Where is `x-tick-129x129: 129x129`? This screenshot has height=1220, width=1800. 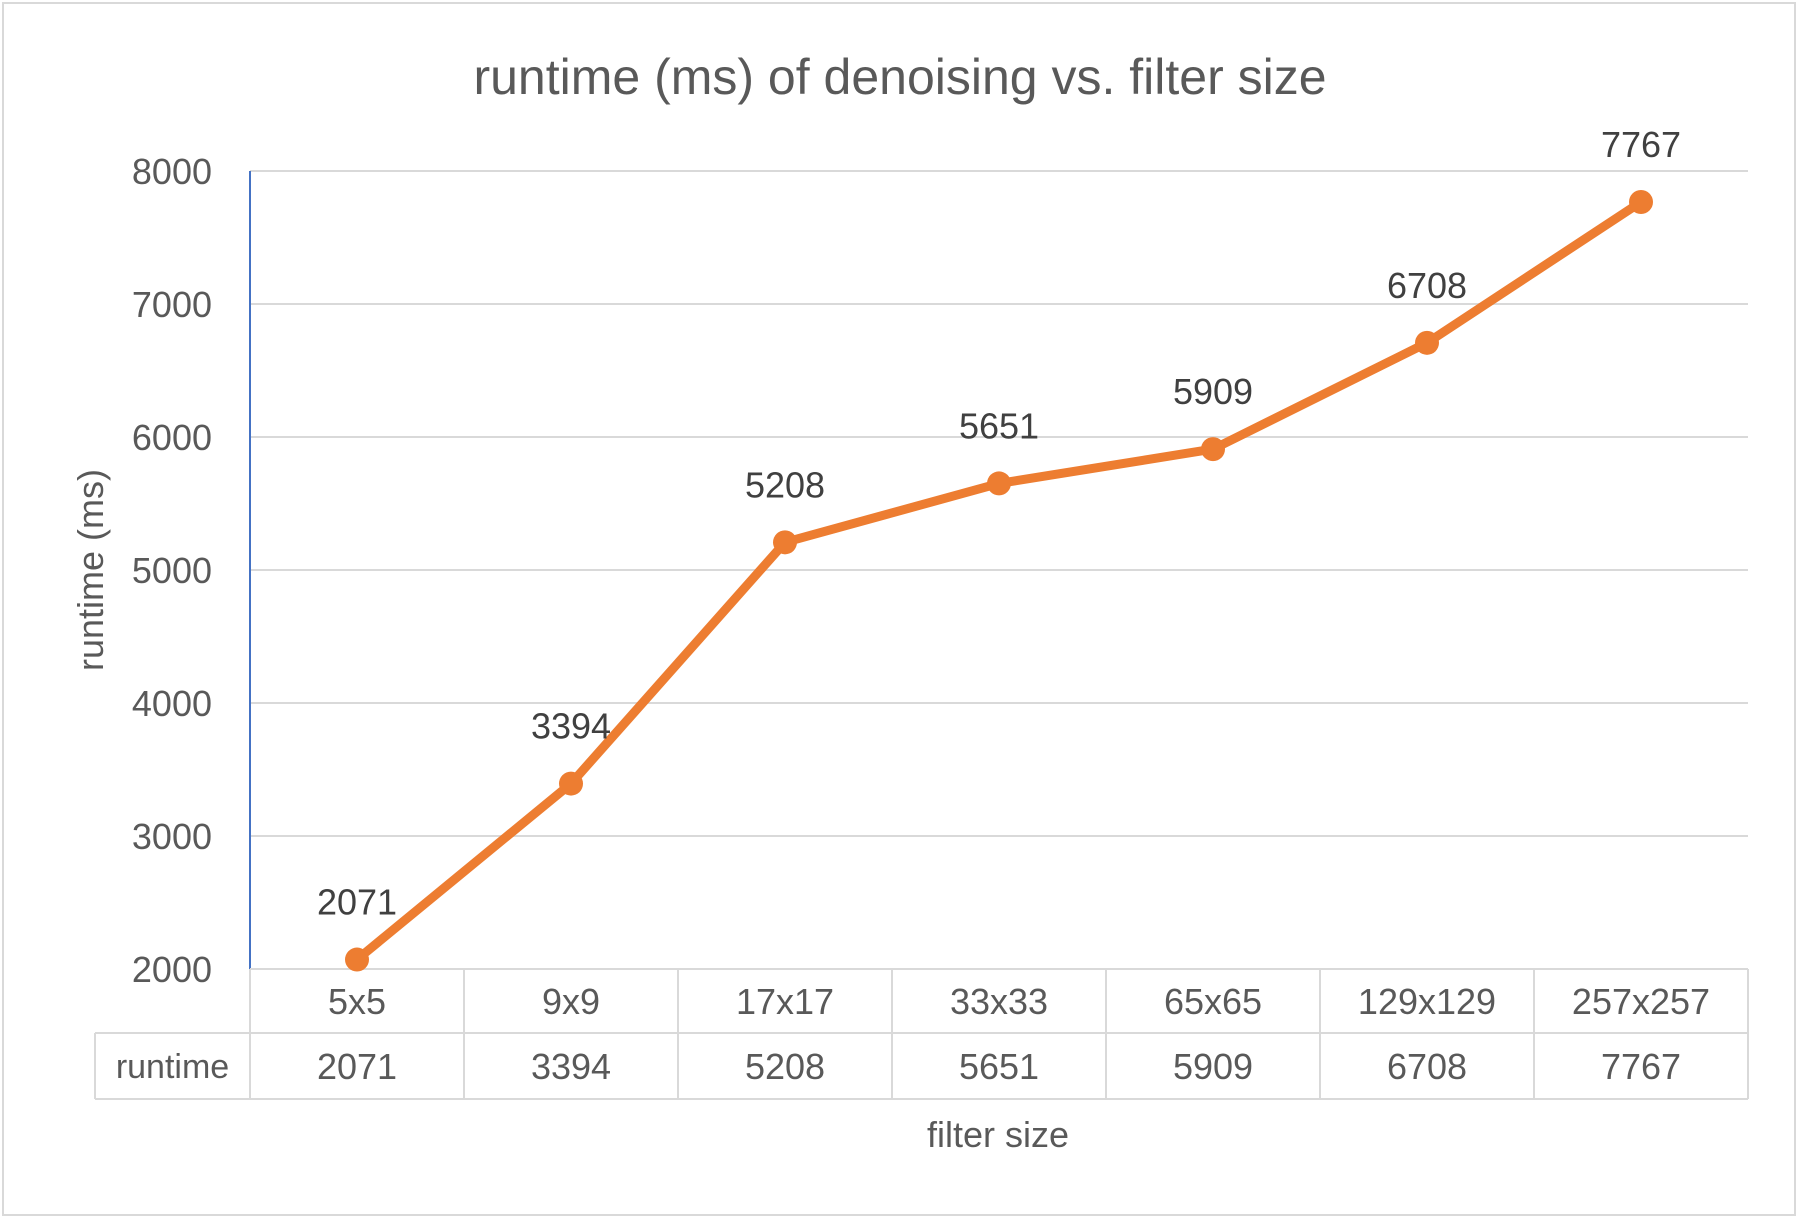
x-tick-129x129: 129x129 is located at coordinates (1427, 1001).